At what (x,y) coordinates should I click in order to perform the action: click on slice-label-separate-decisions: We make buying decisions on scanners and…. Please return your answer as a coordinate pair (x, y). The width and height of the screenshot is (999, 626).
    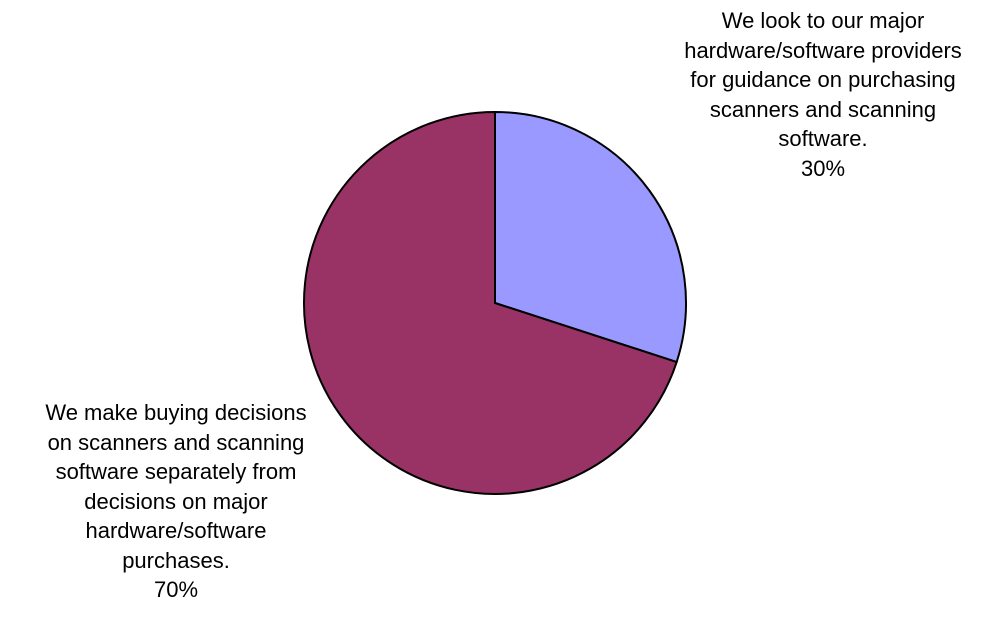
    Looking at the image, I should click on (176, 501).